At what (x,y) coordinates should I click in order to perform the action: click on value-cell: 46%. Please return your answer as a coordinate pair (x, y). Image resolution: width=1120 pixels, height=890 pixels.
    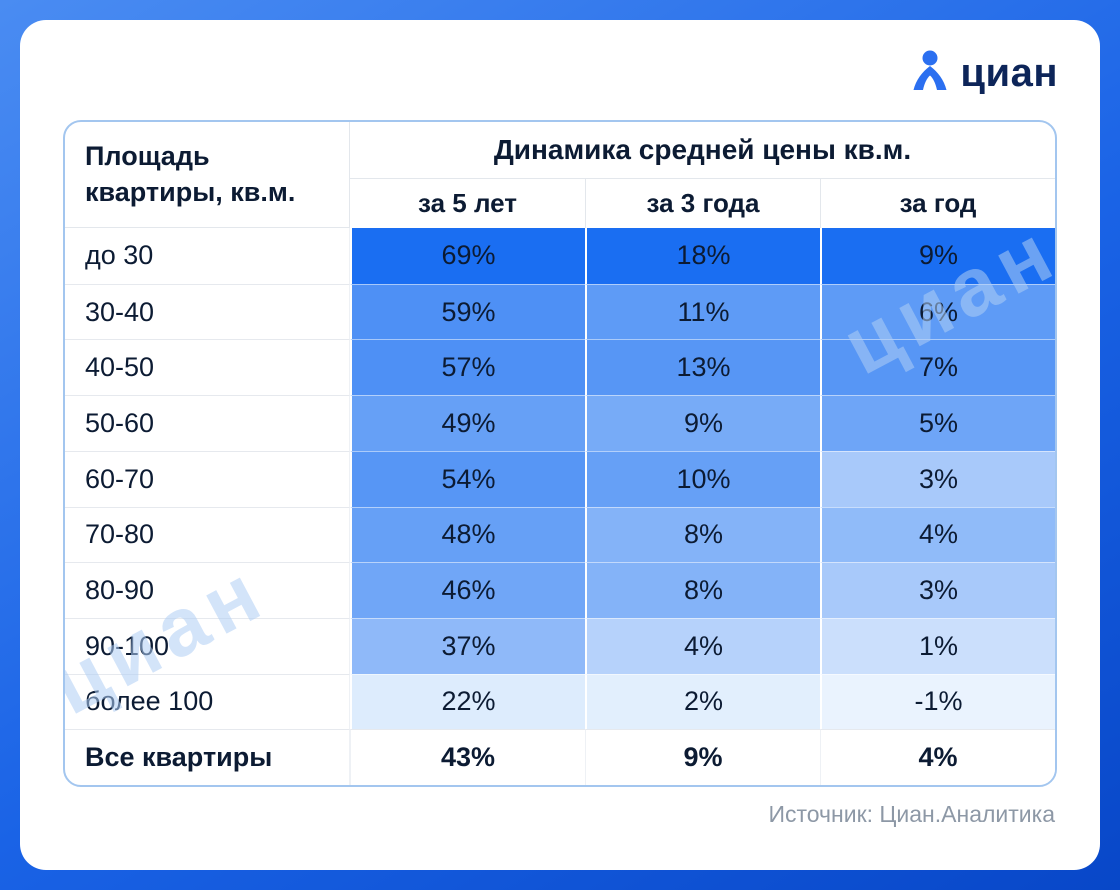
    Looking at the image, I should click on (467, 590).